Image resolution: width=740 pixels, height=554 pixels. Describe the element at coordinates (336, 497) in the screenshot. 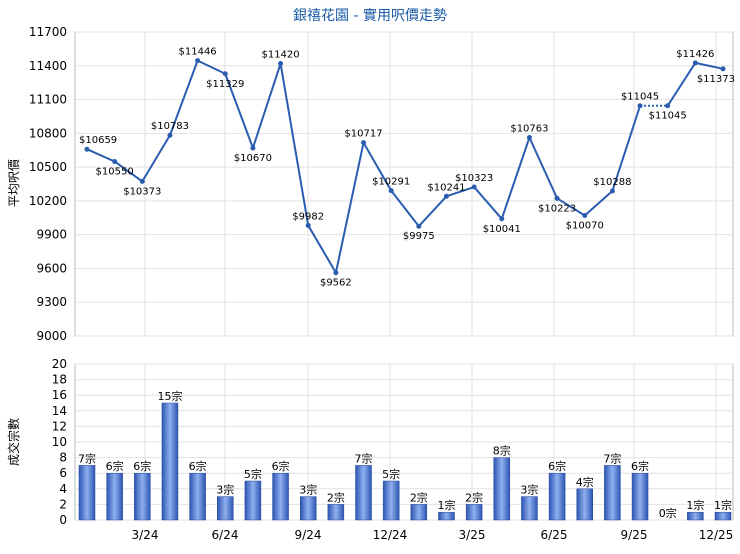

I see `volume-data-label: 2宗` at that location.